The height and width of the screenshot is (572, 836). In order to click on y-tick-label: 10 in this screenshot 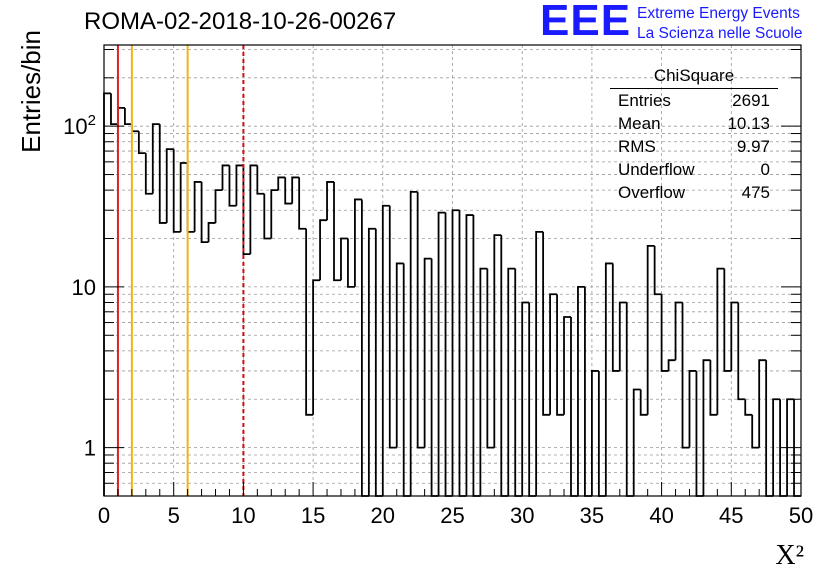, I will do `click(84, 287)`.